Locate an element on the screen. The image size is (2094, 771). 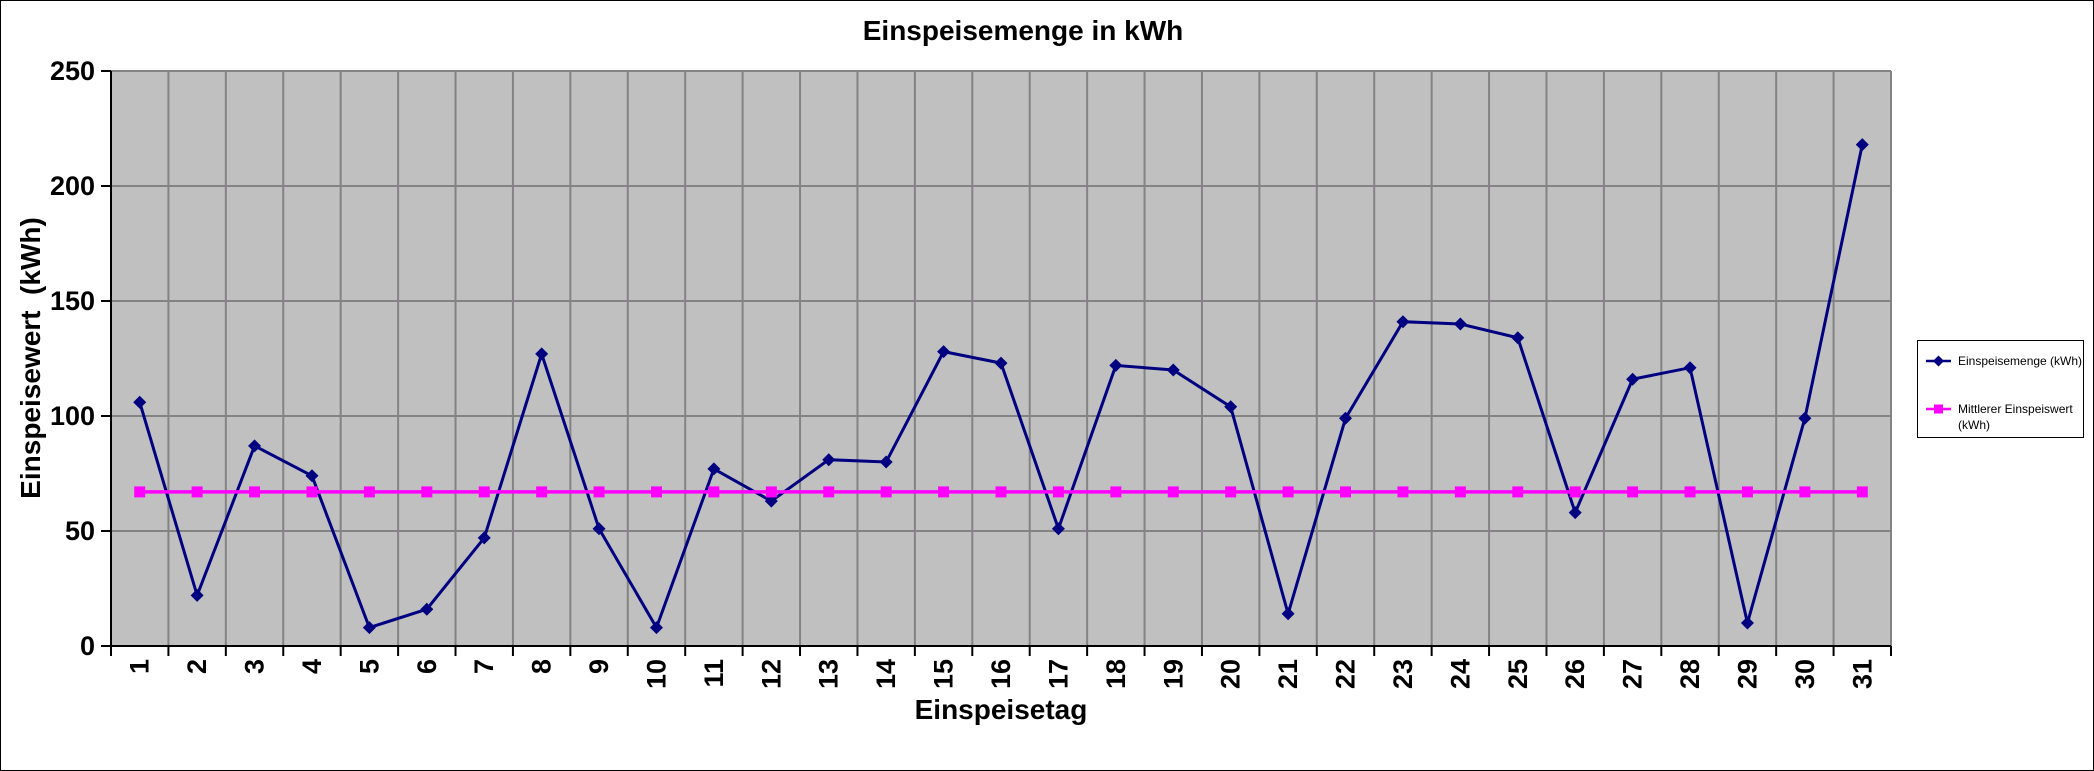
x-tick-label: 7 is located at coordinates (484, 666).